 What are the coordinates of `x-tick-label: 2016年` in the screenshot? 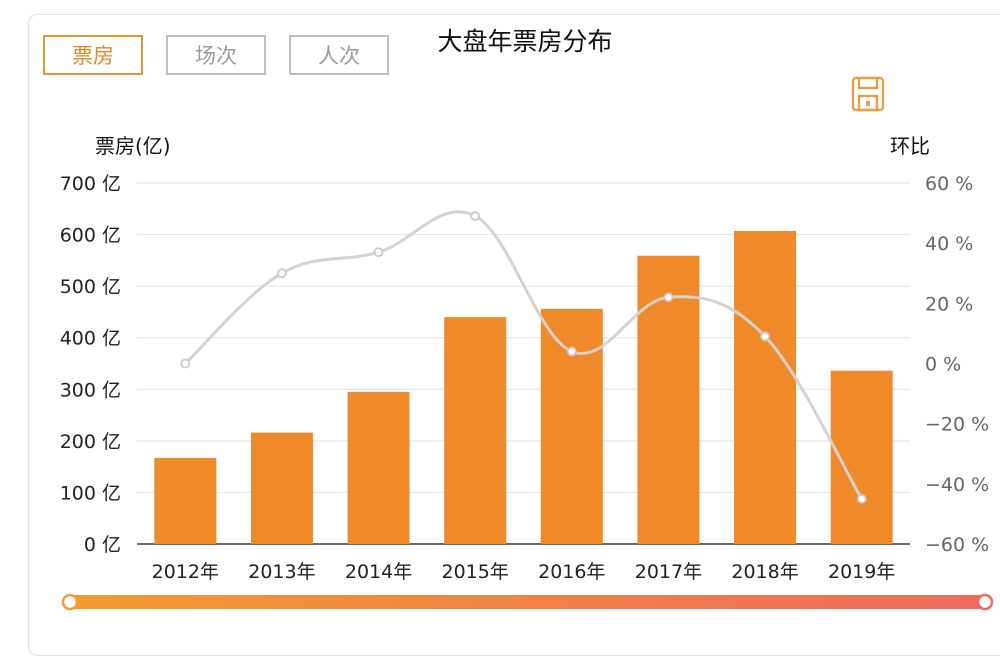 It's located at (571, 572).